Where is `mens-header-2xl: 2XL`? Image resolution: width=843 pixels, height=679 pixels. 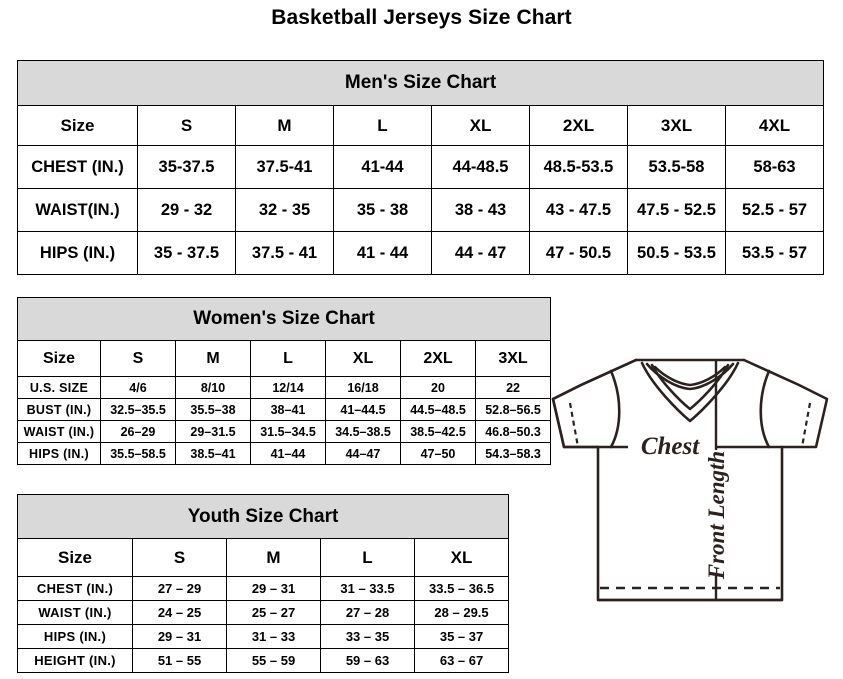 mens-header-2xl: 2XL is located at coordinates (578, 125).